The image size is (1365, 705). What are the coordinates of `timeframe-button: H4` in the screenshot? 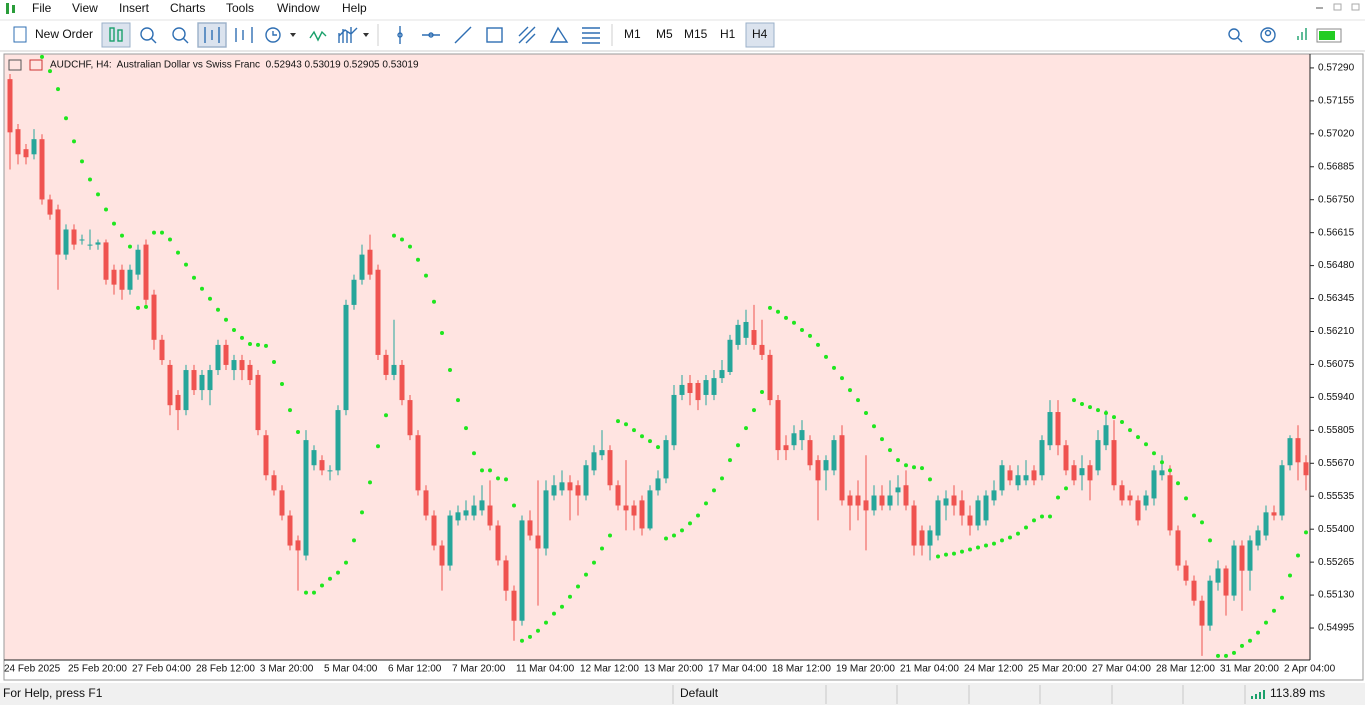 It's located at (760, 34).